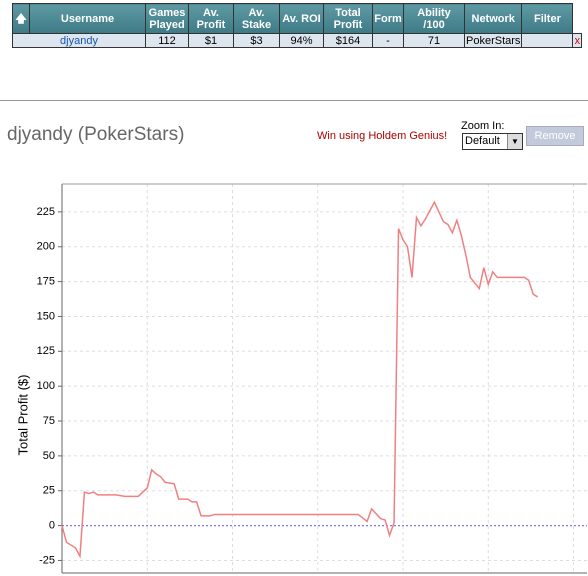 Image resolution: width=588 pixels, height=576 pixels. I want to click on header: Av. Profit, so click(211, 18).